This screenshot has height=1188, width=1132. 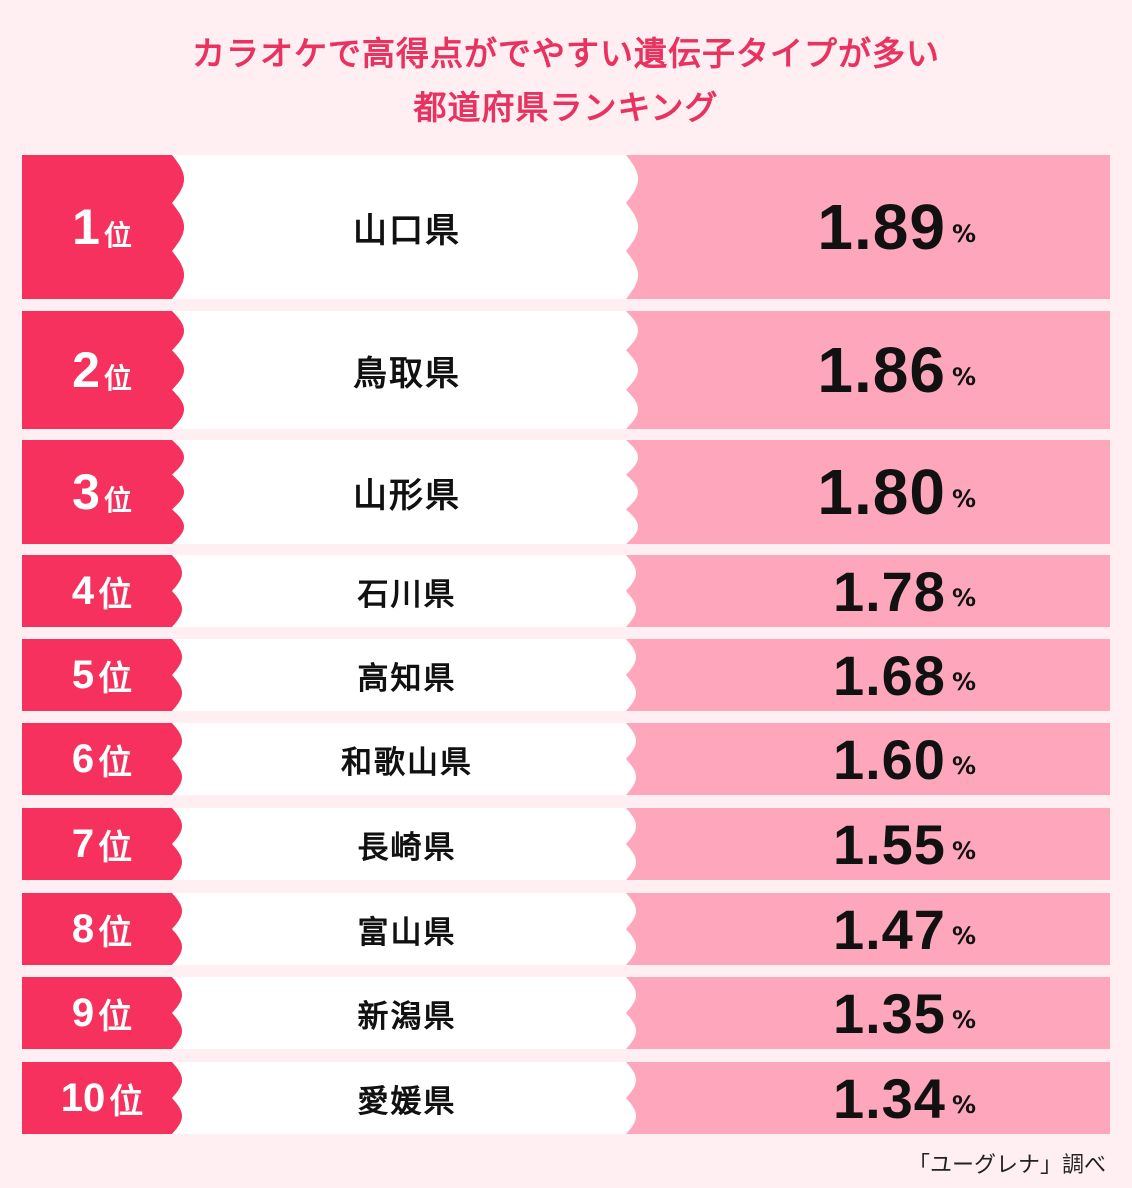 What do you see at coordinates (83, 1097) in the screenshot?
I see `rank-number: 10` at bounding box center [83, 1097].